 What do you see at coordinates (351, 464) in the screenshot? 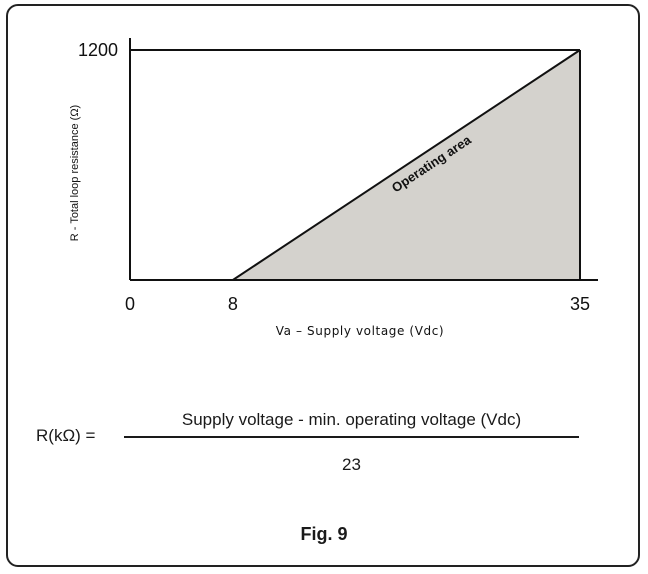
I see `formula-denominator: 23` at bounding box center [351, 464].